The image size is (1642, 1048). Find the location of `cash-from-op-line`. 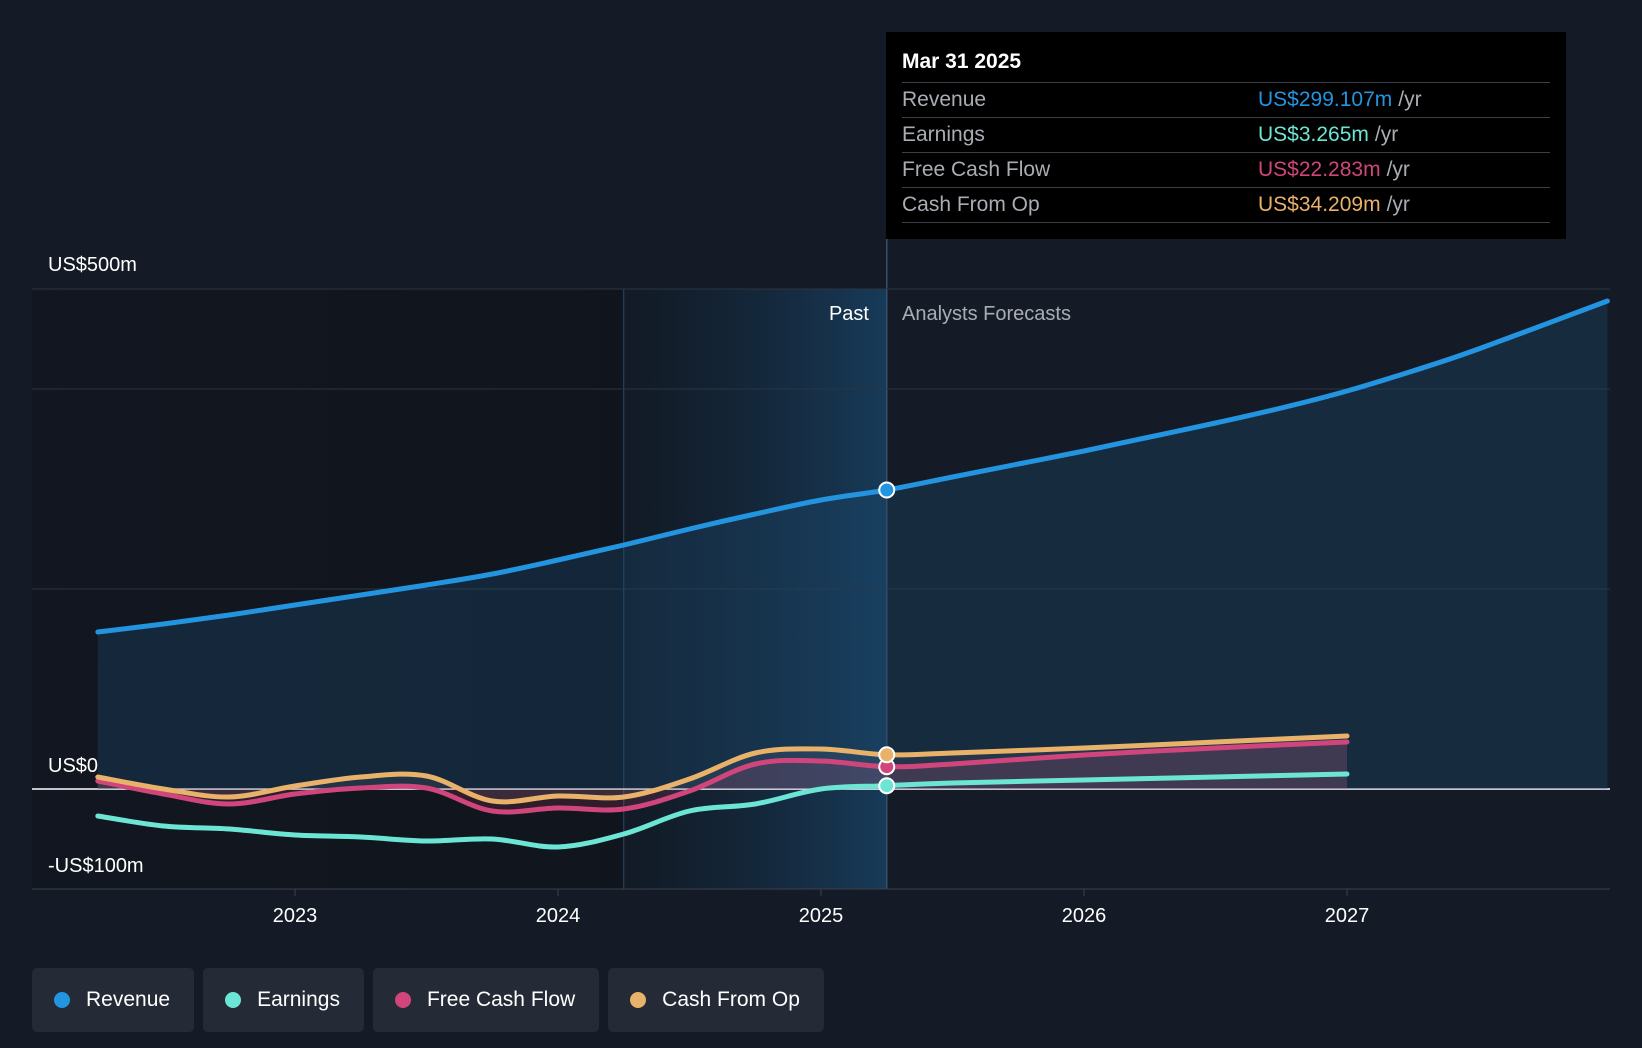

cash-from-op-line is located at coordinates (722, 769).